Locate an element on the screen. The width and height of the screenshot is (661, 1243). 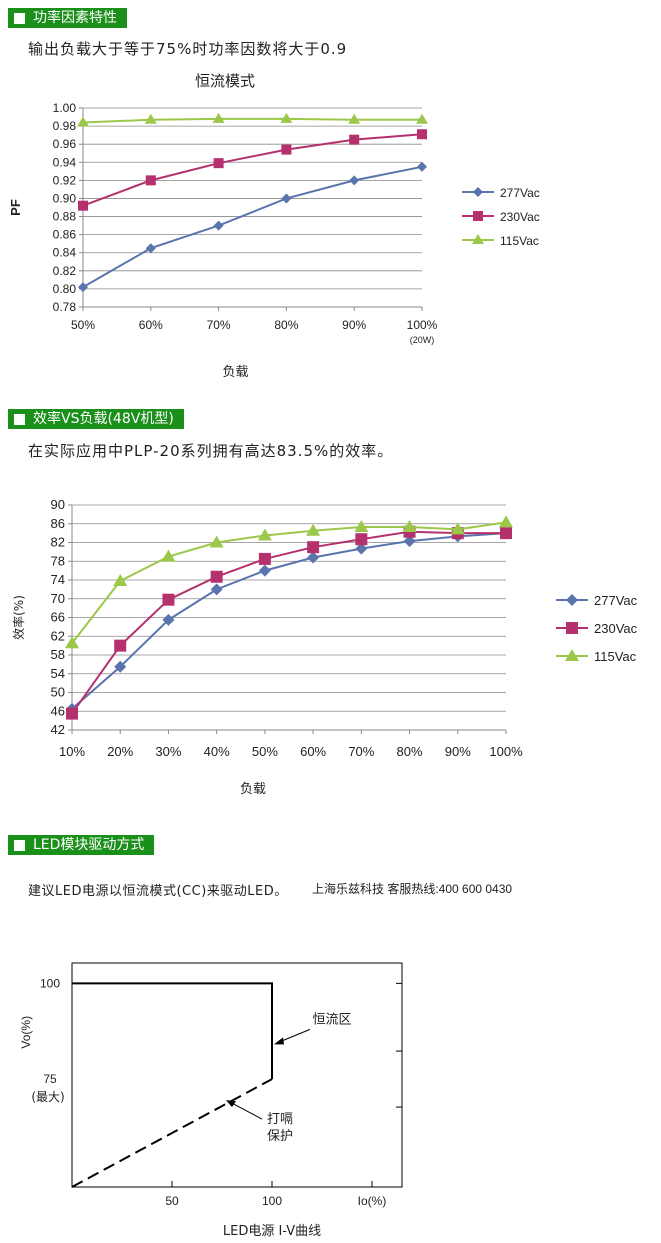
hotline-note: 上海乐兹科技 客服热线:400 600 0430 is located at coordinates (412, 889).